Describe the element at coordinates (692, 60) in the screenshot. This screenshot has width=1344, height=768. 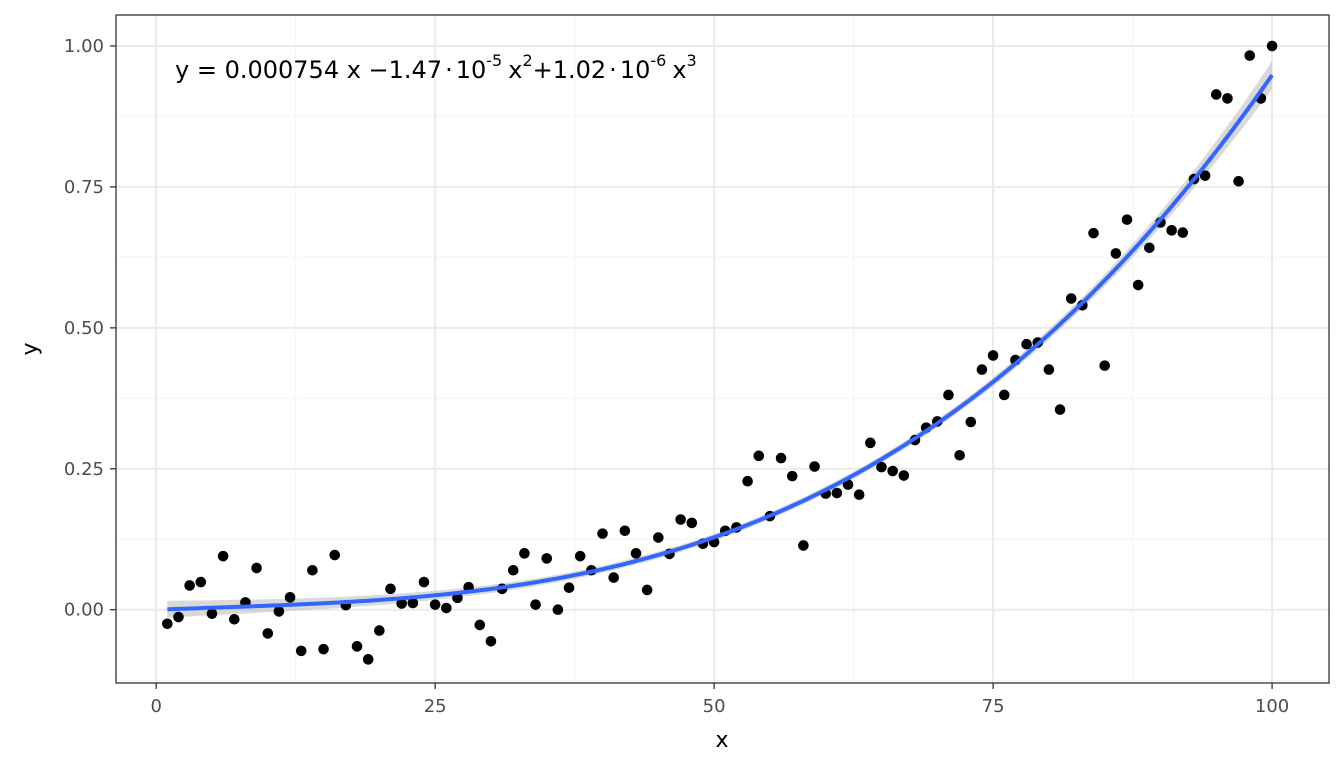
I see `equation-exp-4: 3` at that location.